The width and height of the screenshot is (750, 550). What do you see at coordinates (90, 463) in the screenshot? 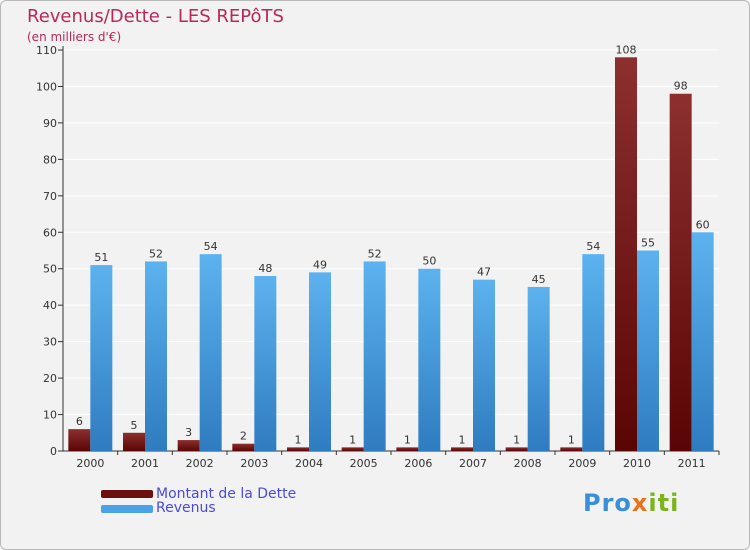
I see `x-tick-label: 2000` at bounding box center [90, 463].